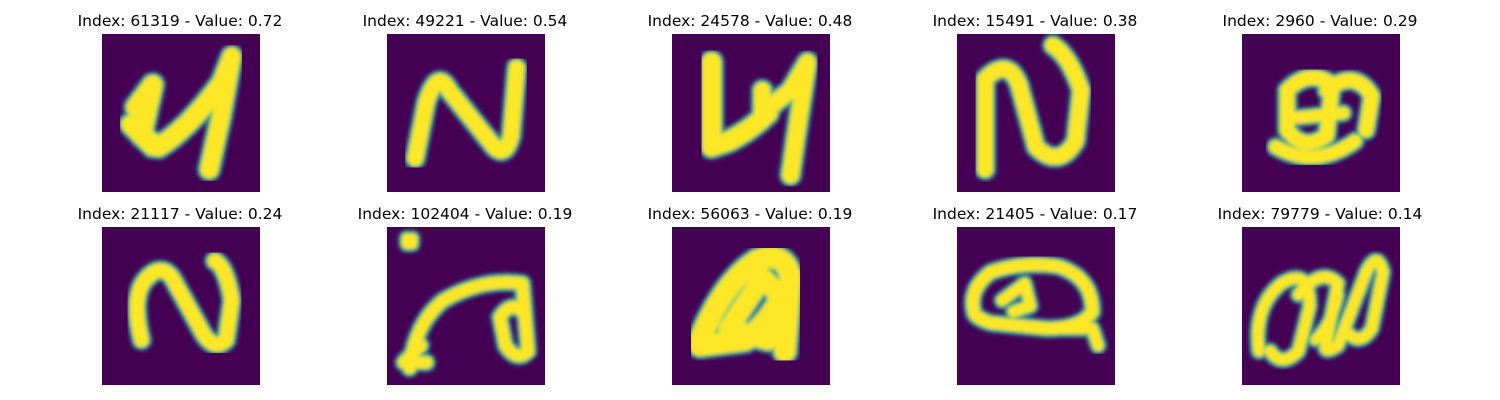 Image resolution: width=1500 pixels, height=400 pixels. I want to click on panel-title: Index: 15491 - Value: 0.38, so click(1035, 21).